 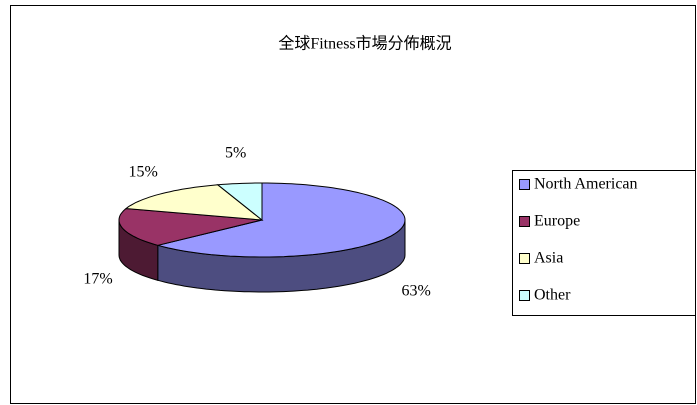 What do you see at coordinates (143, 171) in the screenshot?
I see `data-label: 15%` at bounding box center [143, 171].